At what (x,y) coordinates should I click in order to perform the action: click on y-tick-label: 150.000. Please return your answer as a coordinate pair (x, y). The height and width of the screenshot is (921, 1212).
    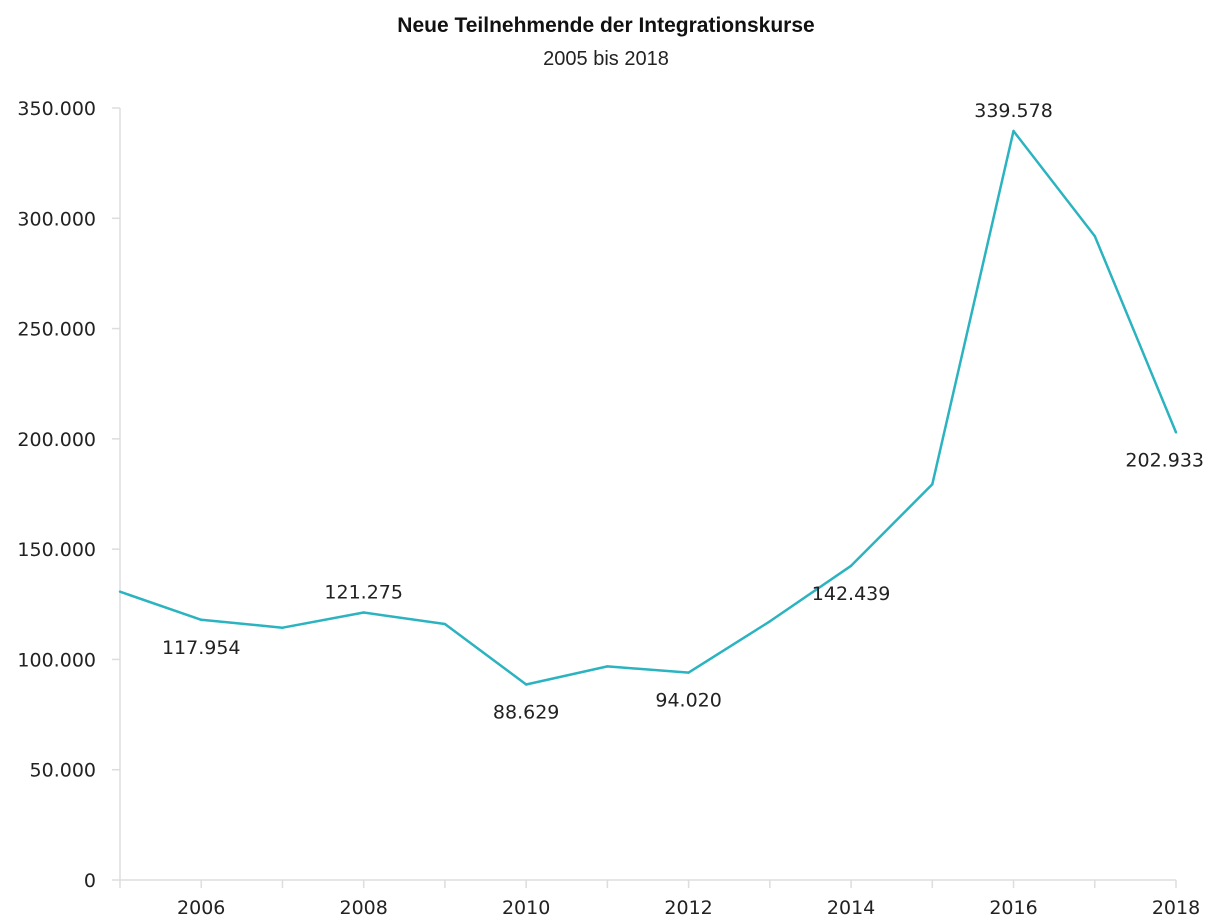
    Looking at the image, I should click on (56, 550).